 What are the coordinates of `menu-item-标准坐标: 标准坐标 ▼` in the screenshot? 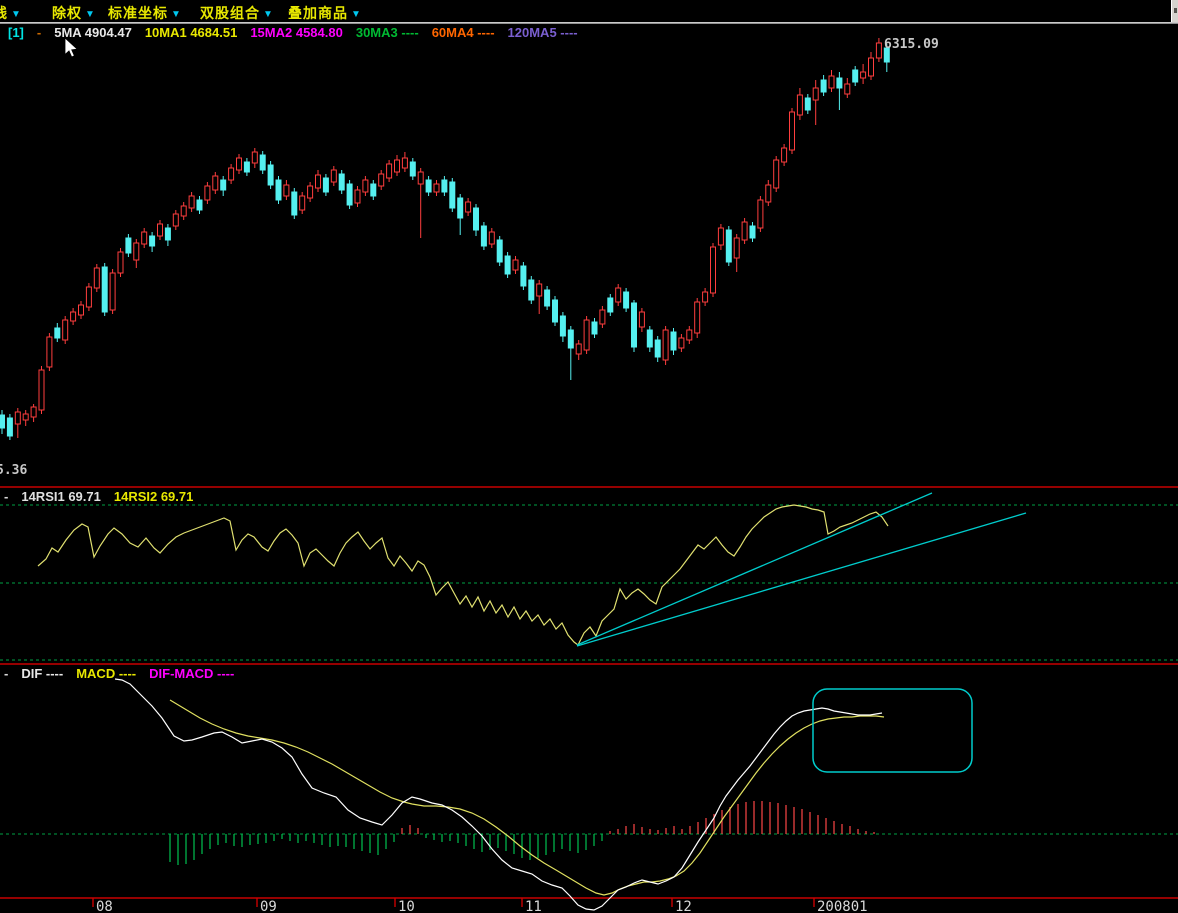 It's located at (144, 12).